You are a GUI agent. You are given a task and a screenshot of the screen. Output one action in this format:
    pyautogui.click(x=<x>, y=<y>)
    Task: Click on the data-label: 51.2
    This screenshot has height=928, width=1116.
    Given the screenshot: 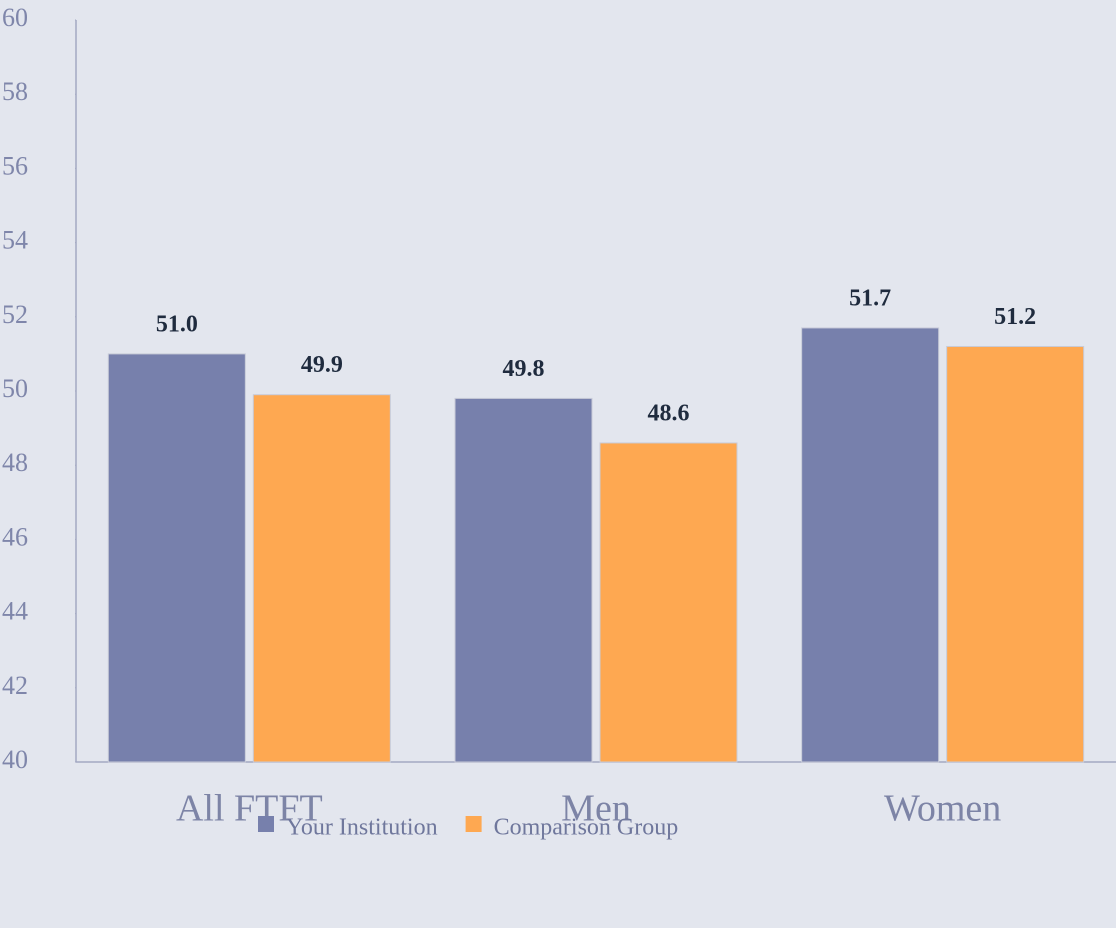 What is the action you would take?
    pyautogui.click(x=1015, y=317)
    